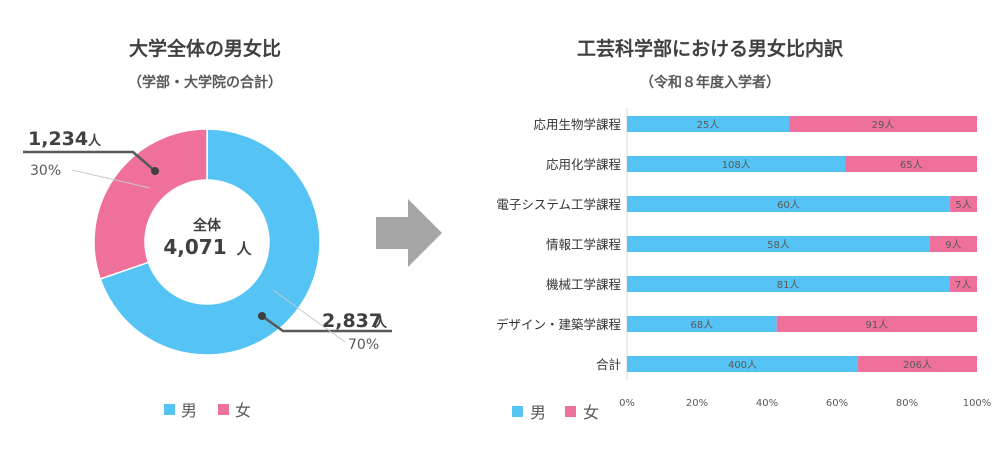  I want to click on bar-female-value-label: 65人, so click(911, 165).